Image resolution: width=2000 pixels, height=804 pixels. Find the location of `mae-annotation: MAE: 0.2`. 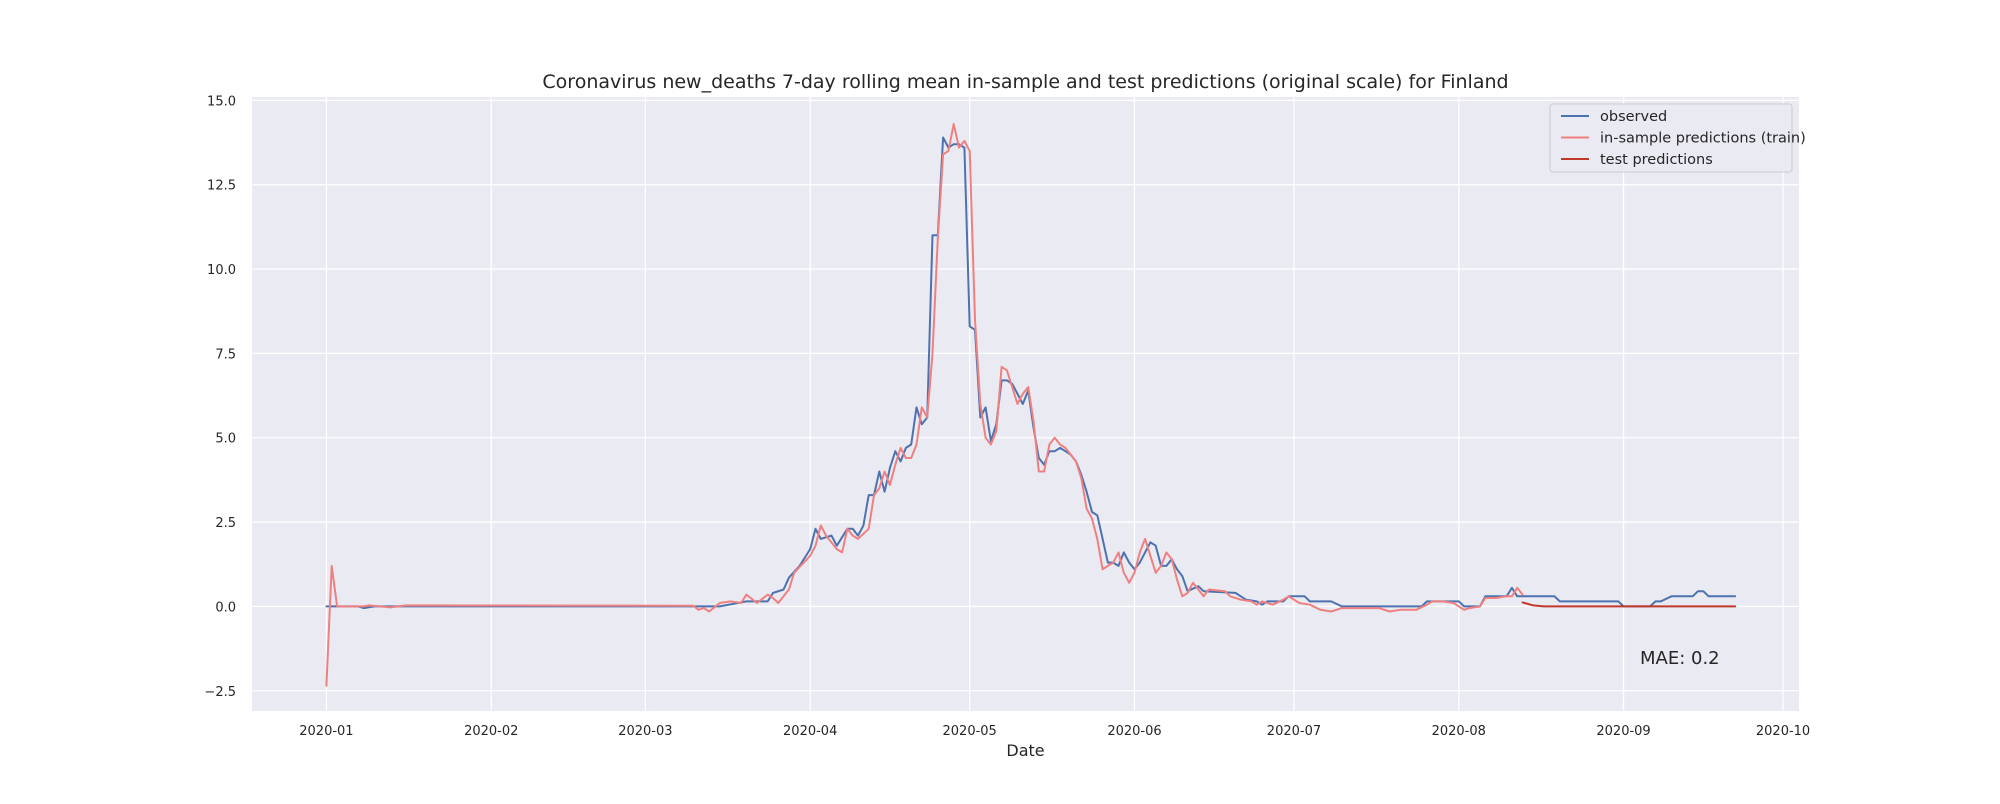

mae-annotation: MAE: 0.2 is located at coordinates (1680, 658).